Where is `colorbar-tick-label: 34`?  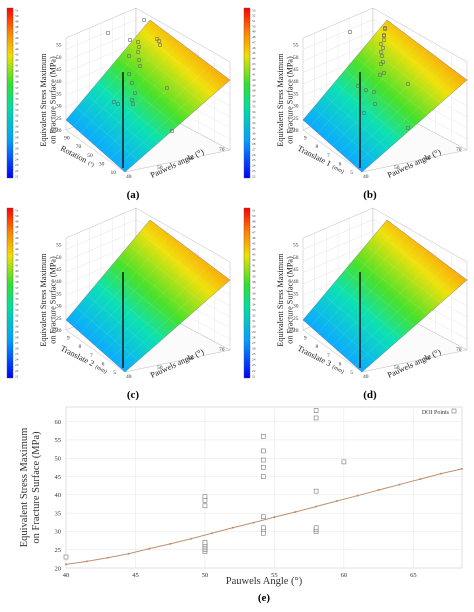
colorbar-tick-label: 34 is located at coordinates (254, 112).